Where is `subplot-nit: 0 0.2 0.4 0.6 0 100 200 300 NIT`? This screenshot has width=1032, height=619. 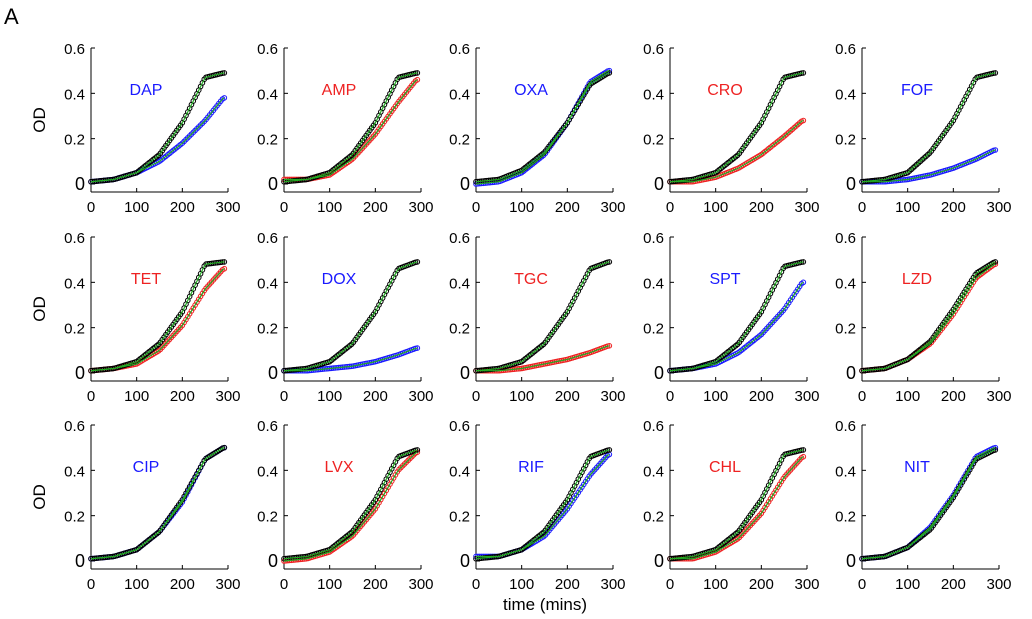 subplot-nit: 0 0.2 0.4 0.6 0 100 200 300 NIT is located at coordinates (923, 505).